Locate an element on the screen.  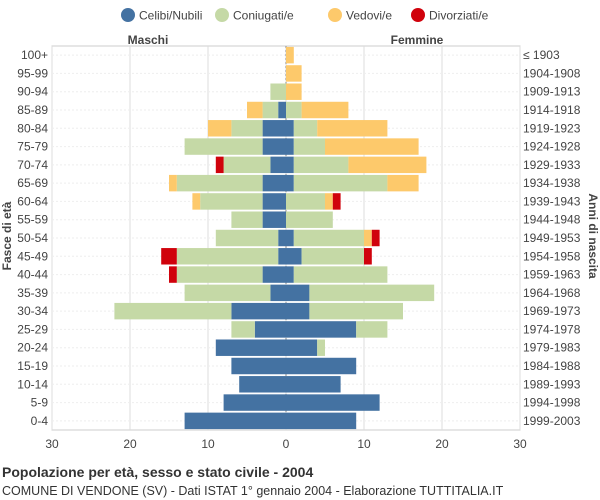
bar-male-vedovi is located at coordinates (255, 110).